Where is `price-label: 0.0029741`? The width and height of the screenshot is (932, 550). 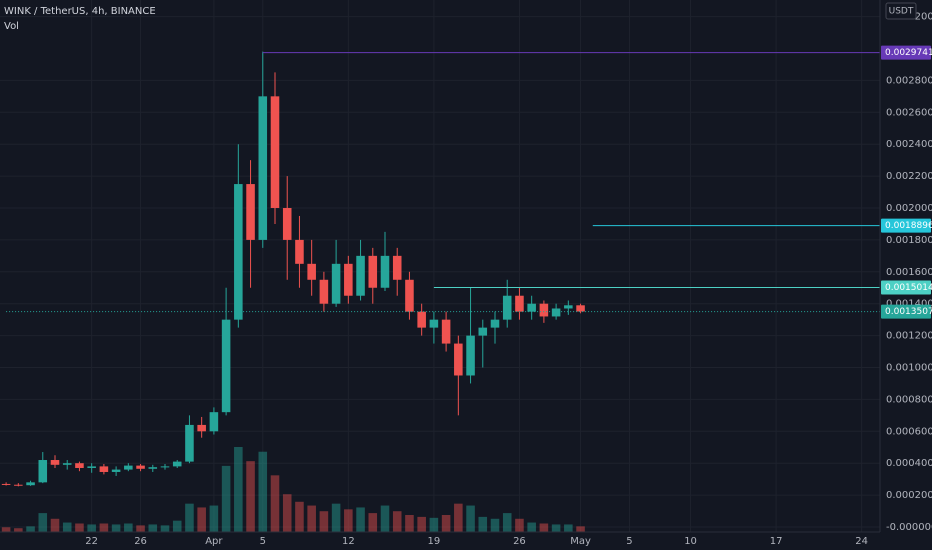 price-label: 0.0029741 is located at coordinates (908, 53).